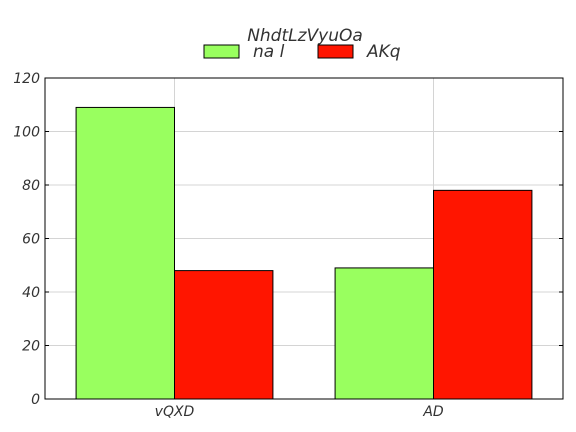 Image resolution: width=576 pixels, height=432 pixels. What do you see at coordinates (26, 133) in the screenshot?
I see `y-tick-label-5: 100` at bounding box center [26, 133].